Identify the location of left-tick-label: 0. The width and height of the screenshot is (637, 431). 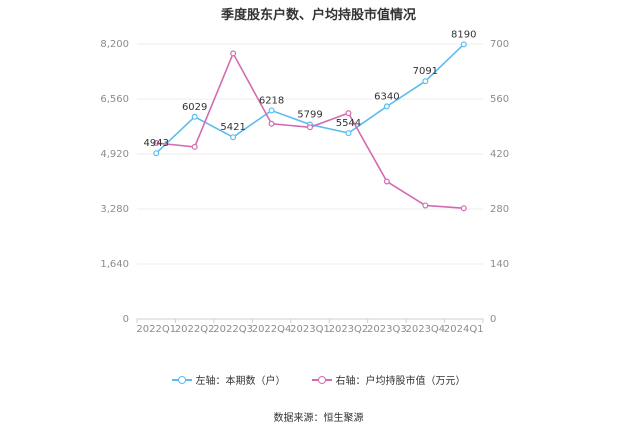
(126, 319).